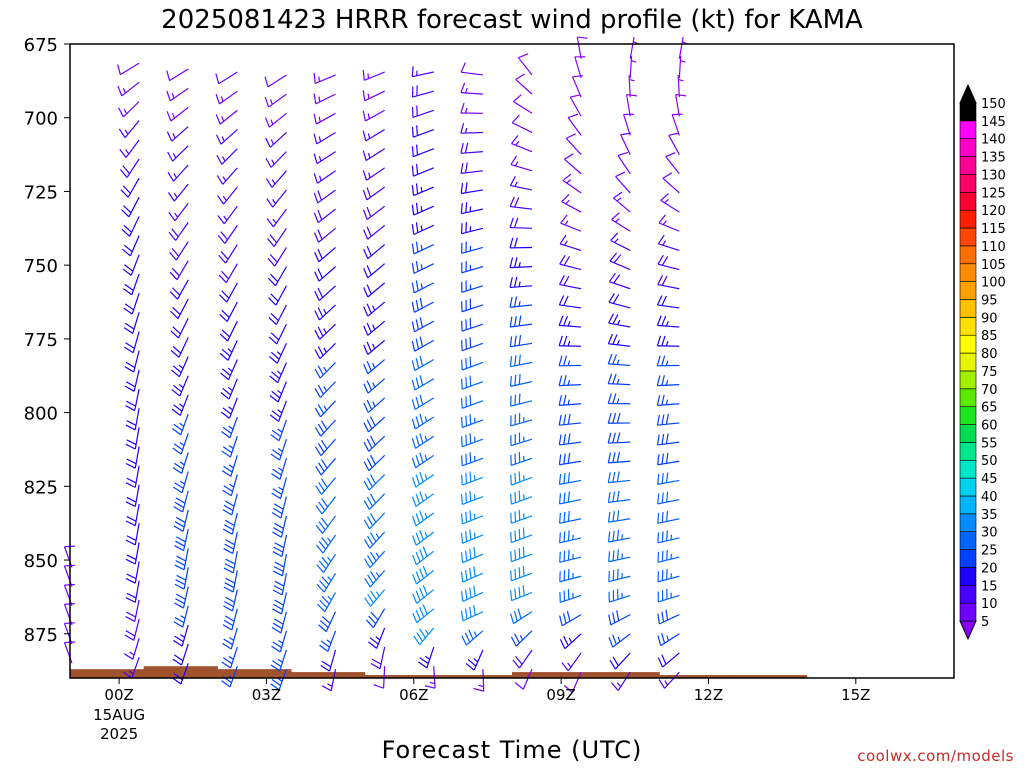  What do you see at coordinates (989, 551) in the screenshot?
I see `colorbar-label: 25` at bounding box center [989, 551].